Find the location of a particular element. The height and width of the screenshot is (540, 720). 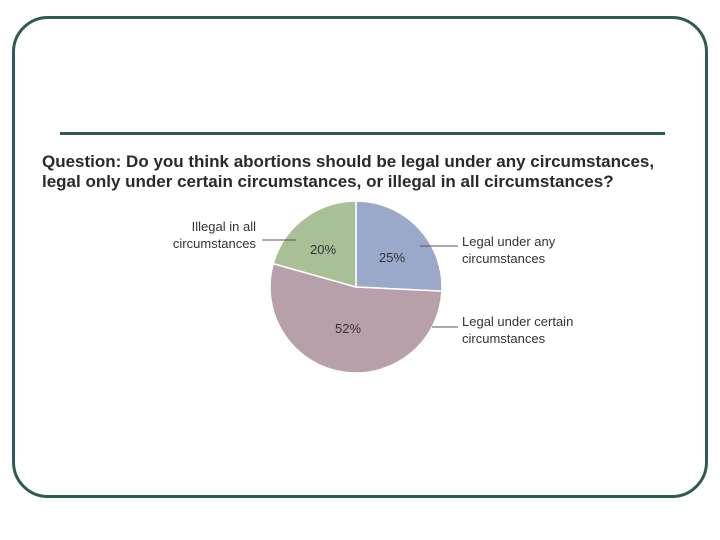

pie-slices is located at coordinates (356, 287).